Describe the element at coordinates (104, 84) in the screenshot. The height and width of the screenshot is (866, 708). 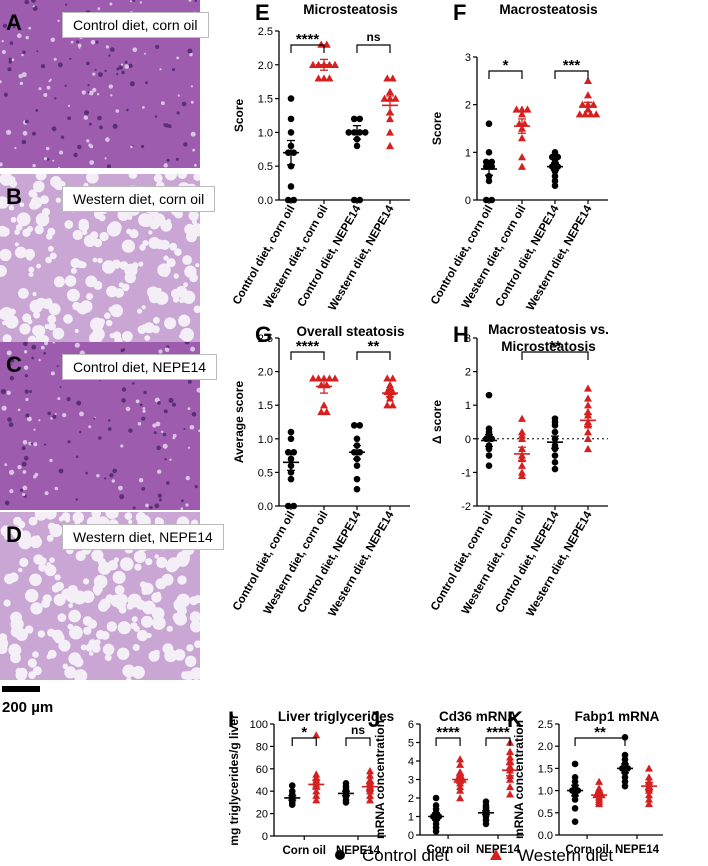
I see `histology-panel-a: A Control diet, corn oil` at that location.